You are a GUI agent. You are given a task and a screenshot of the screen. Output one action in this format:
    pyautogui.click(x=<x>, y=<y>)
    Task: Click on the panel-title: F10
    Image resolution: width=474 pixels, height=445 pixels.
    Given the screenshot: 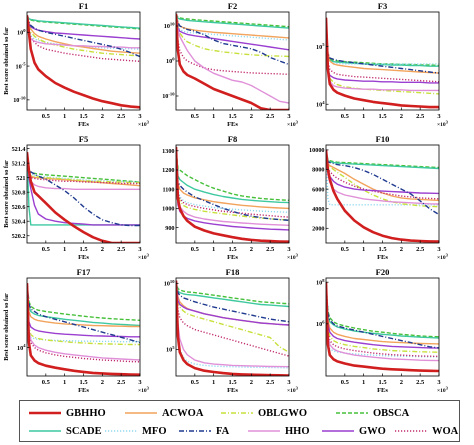 What is the action you would take?
    pyautogui.click(x=383, y=139)
    